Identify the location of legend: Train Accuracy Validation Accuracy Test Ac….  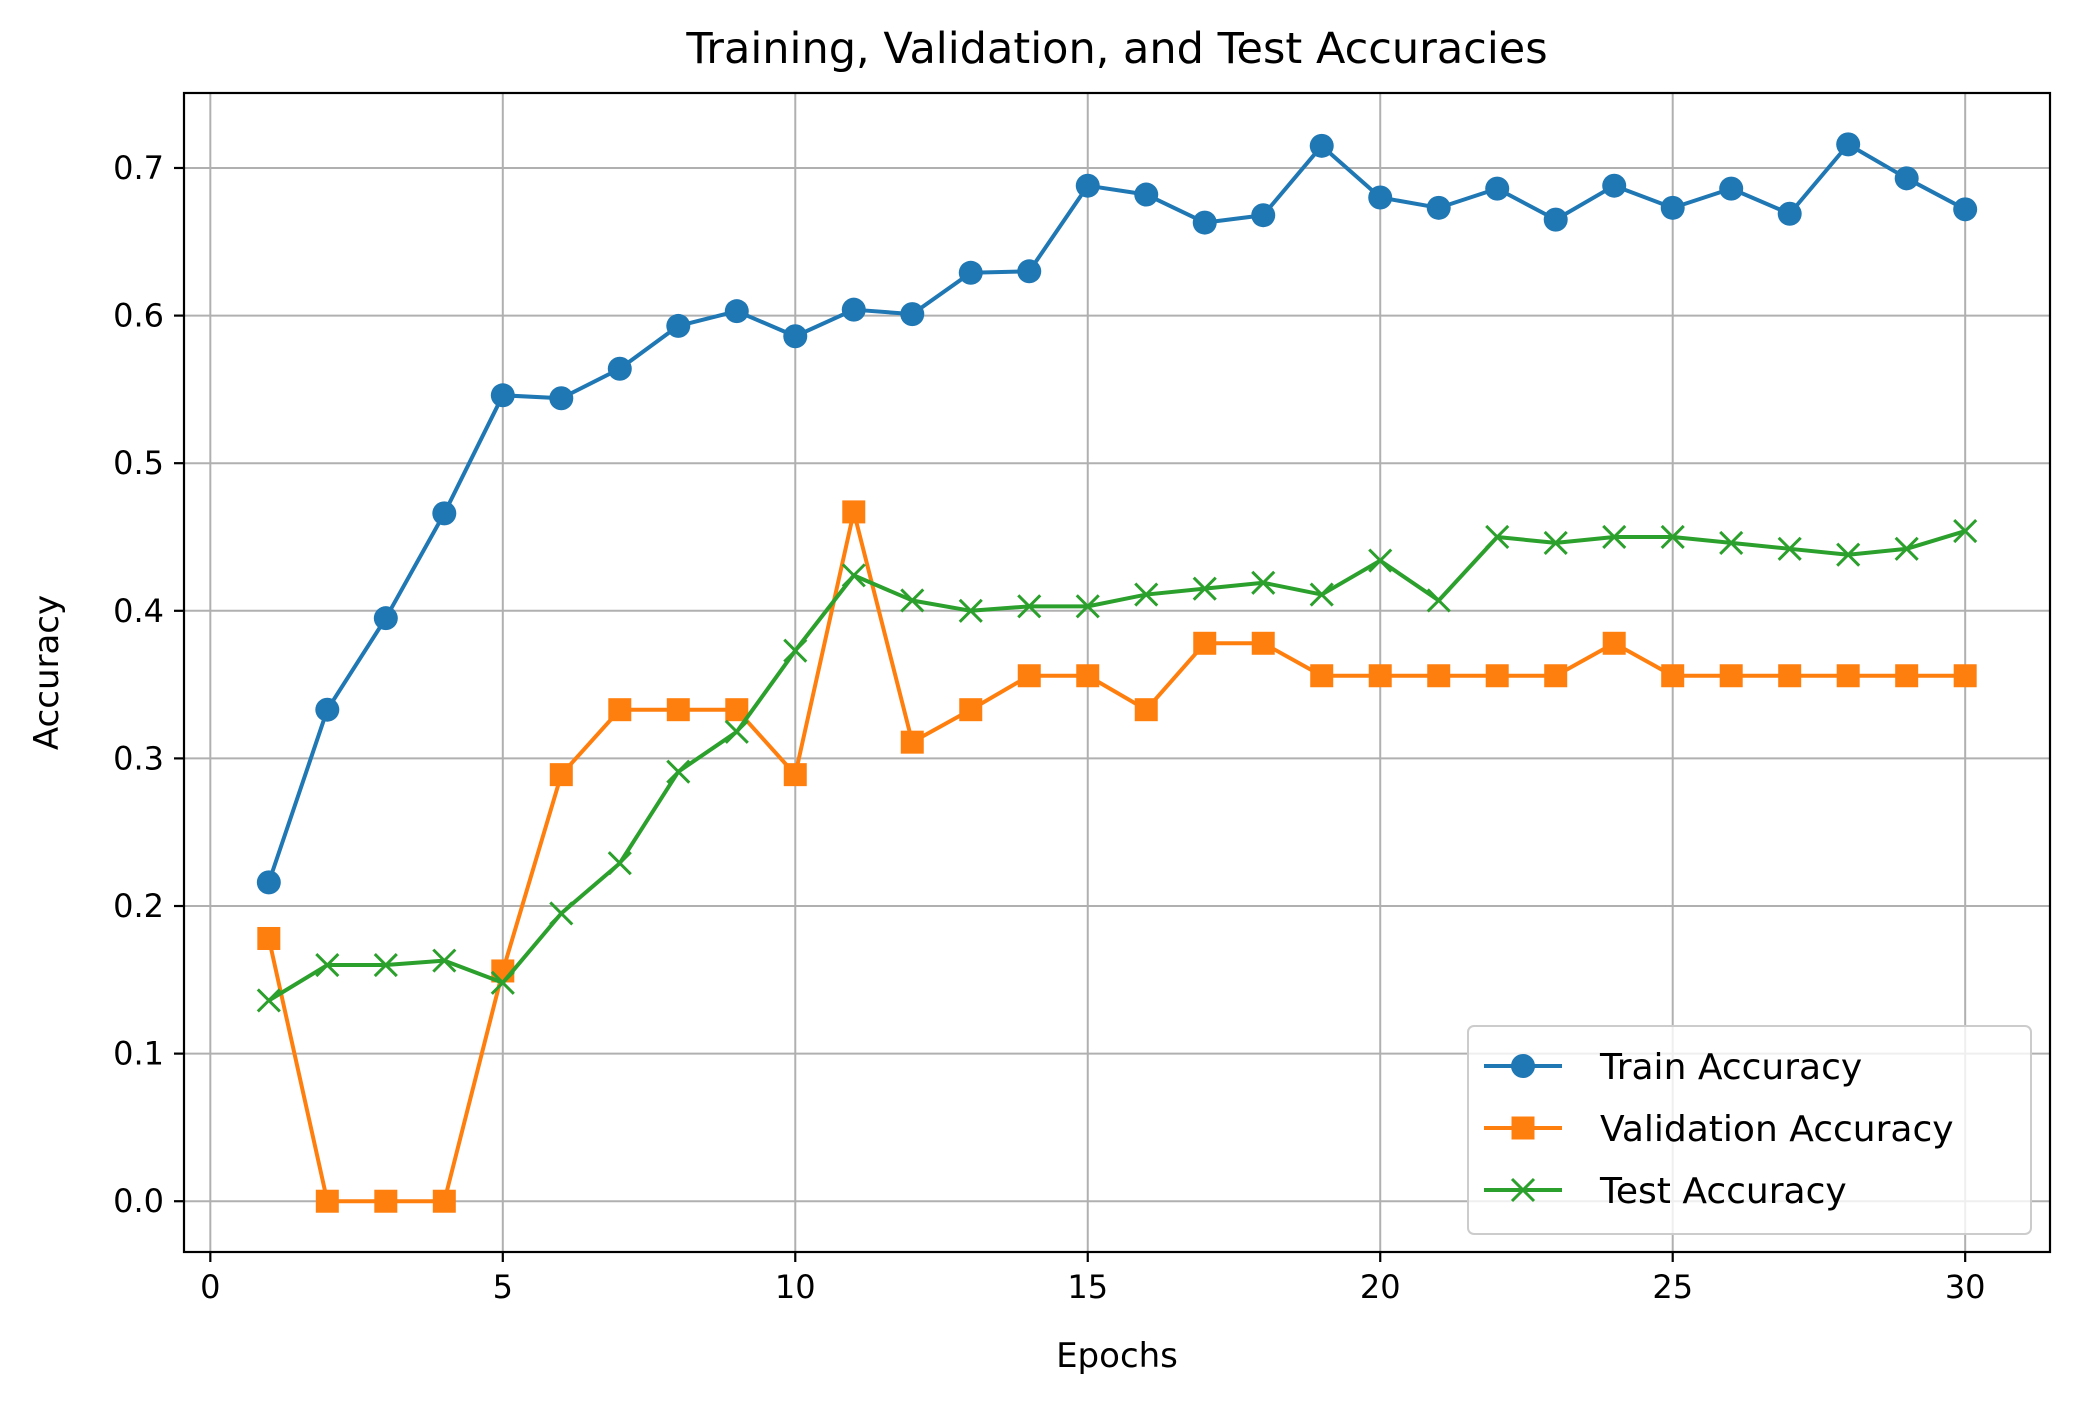
(1749, 1130).